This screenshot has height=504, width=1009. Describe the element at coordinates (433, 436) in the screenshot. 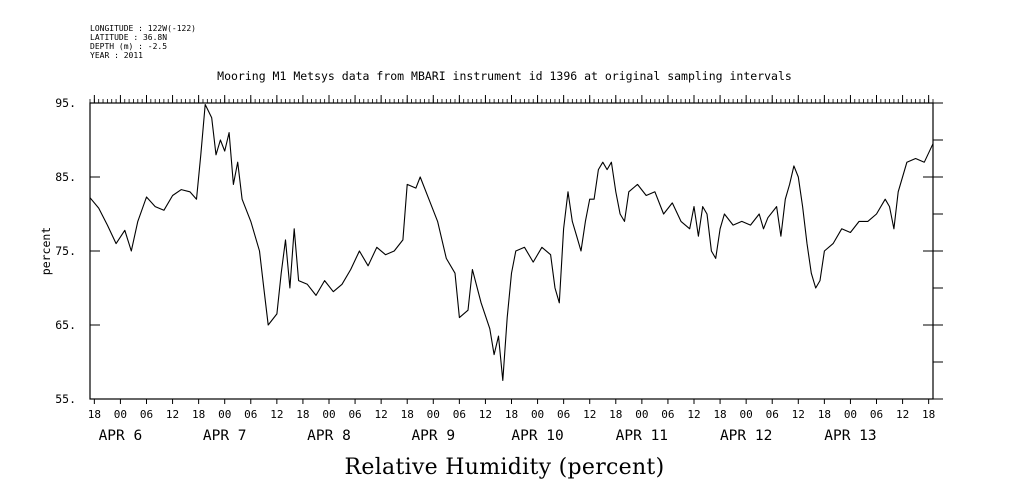

I see `x-day-label: APR 9` at that location.